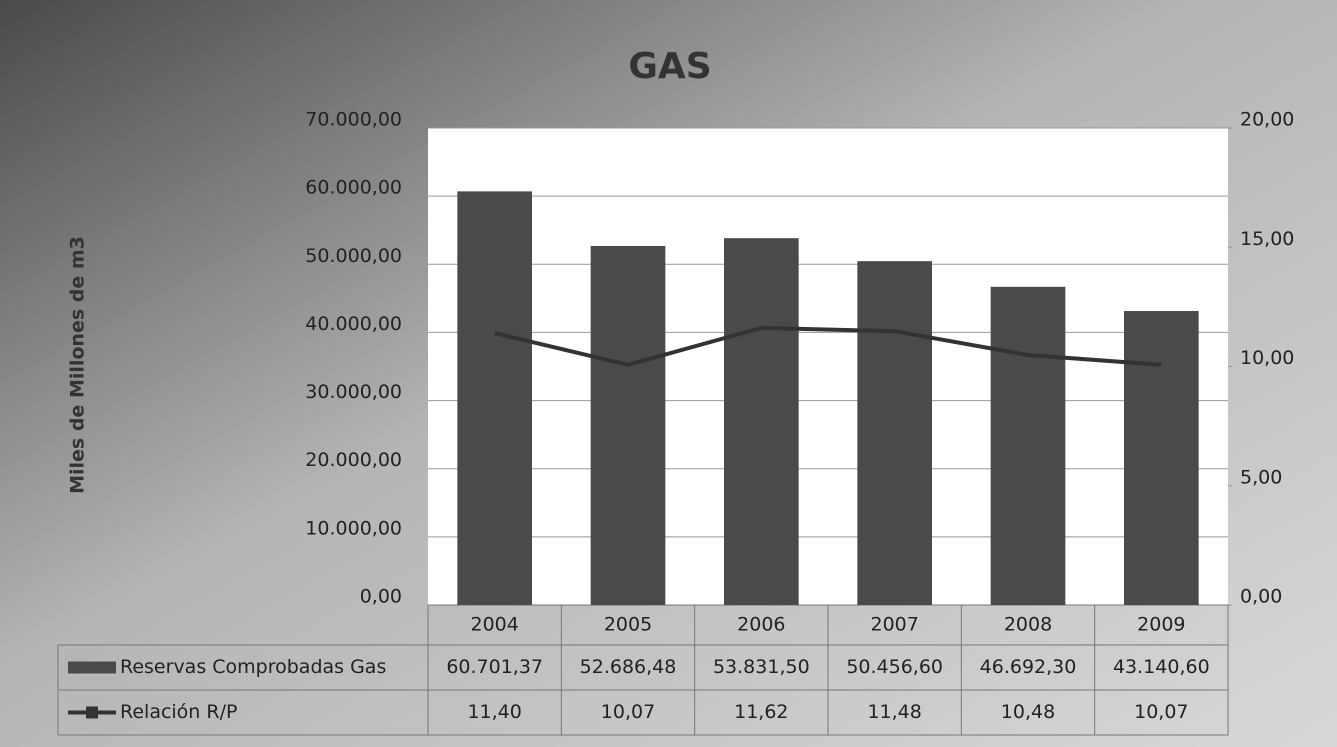  I want to click on y2-tick-label: 0,00, so click(1261, 597).